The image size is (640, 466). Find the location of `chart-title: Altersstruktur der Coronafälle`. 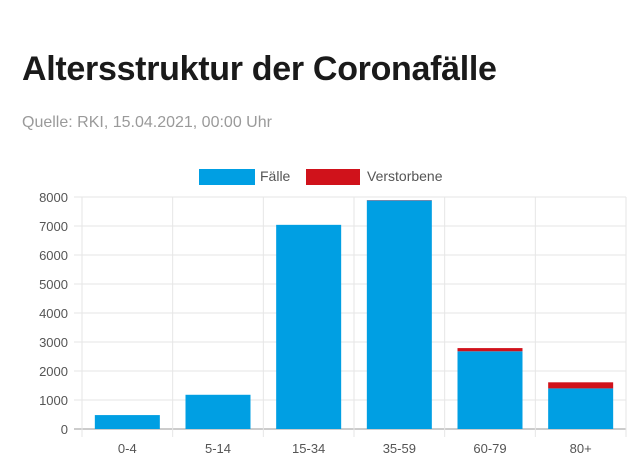

chart-title: Altersstruktur der Coronafälle is located at coordinates (259, 69).